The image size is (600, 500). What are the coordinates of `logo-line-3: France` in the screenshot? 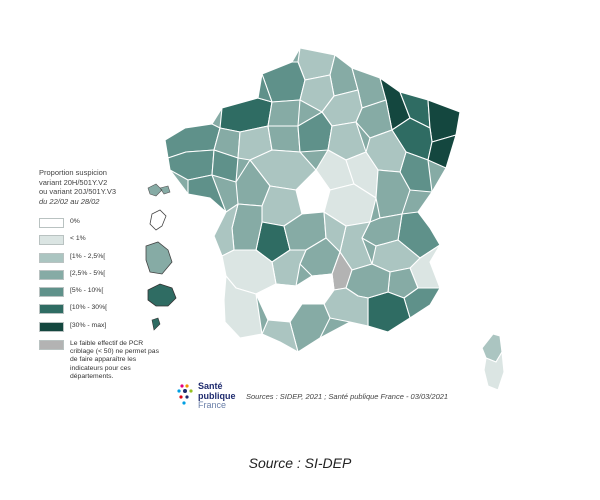 It's located at (212, 405).